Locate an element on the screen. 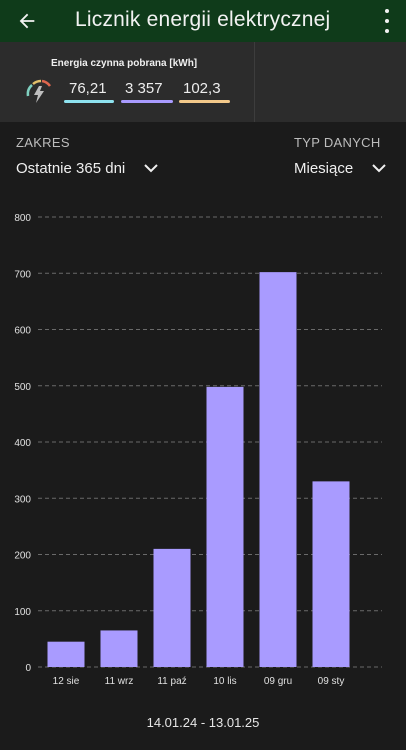 Image resolution: width=406 pixels, height=750 pixels. y-tick-label: 400 is located at coordinates (22, 443).